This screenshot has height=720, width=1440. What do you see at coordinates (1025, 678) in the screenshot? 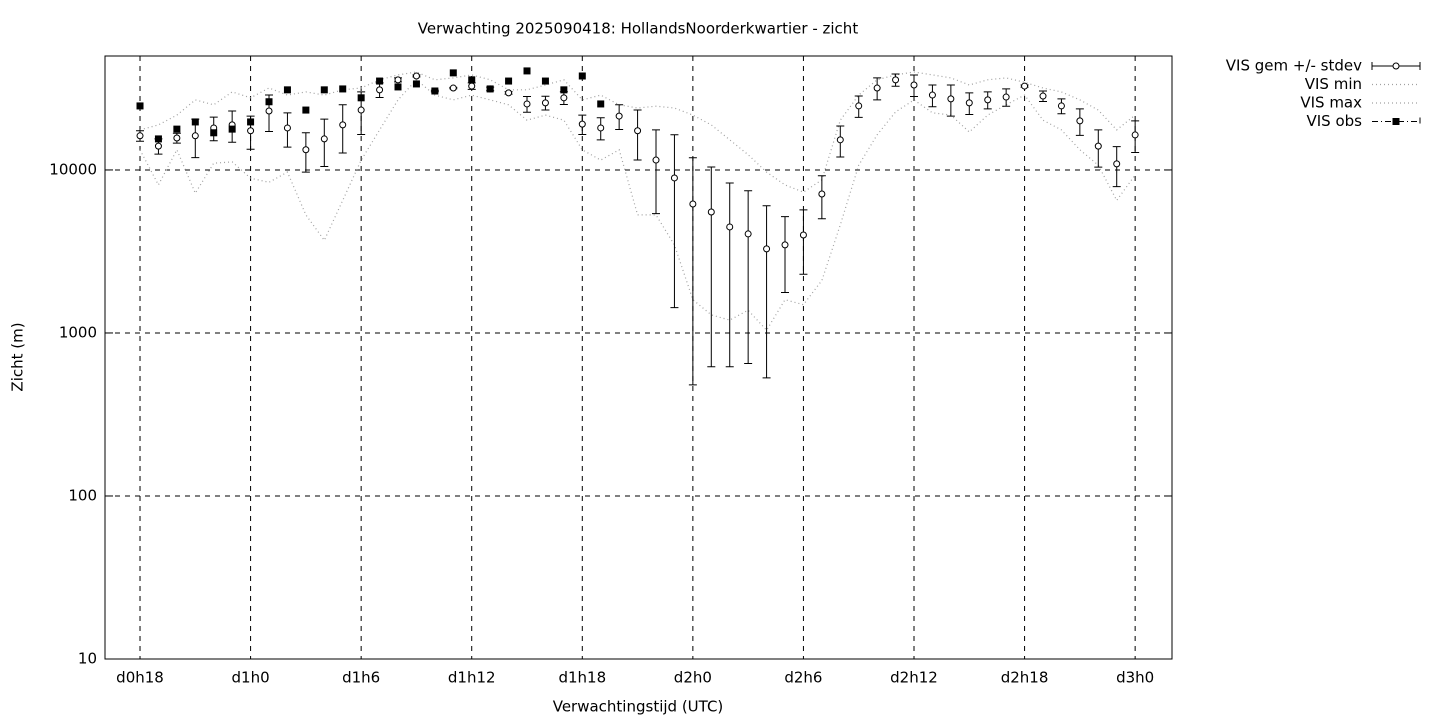
I see `x-tick-label: d2h18` at bounding box center [1025, 678].